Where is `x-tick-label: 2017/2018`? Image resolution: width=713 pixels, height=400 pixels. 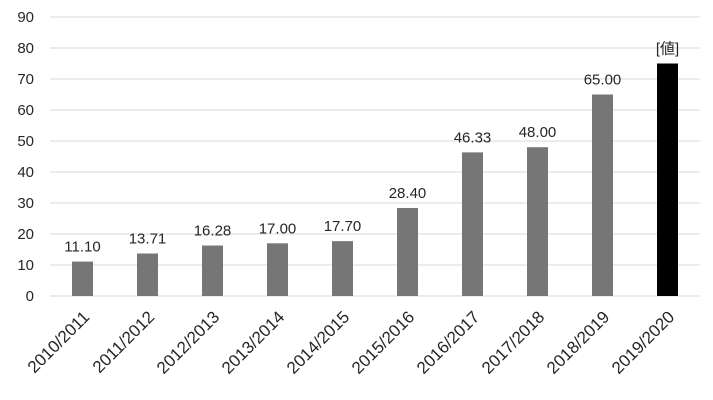
x-tick-label: 2017/2018 is located at coordinates (513, 342).